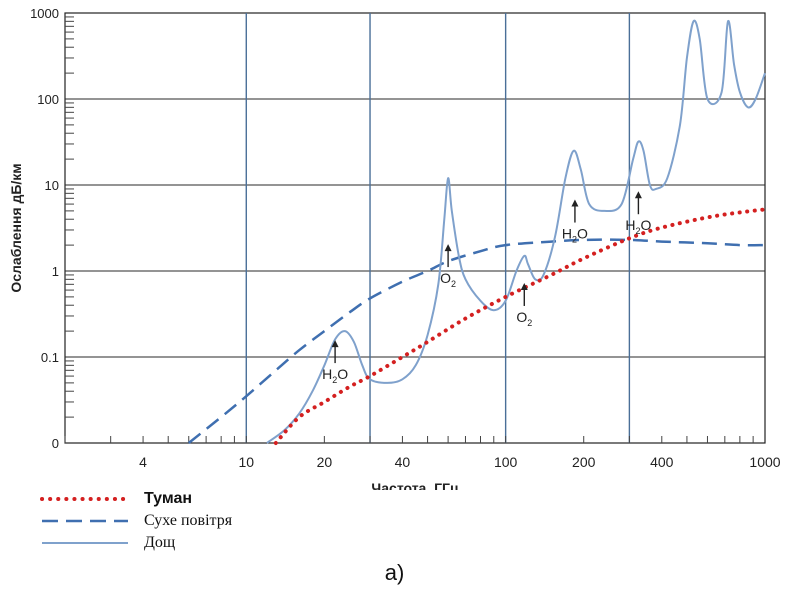  Describe the element at coordinates (50, 357) in the screenshot. I see `y-tick-label: 0.1` at that location.